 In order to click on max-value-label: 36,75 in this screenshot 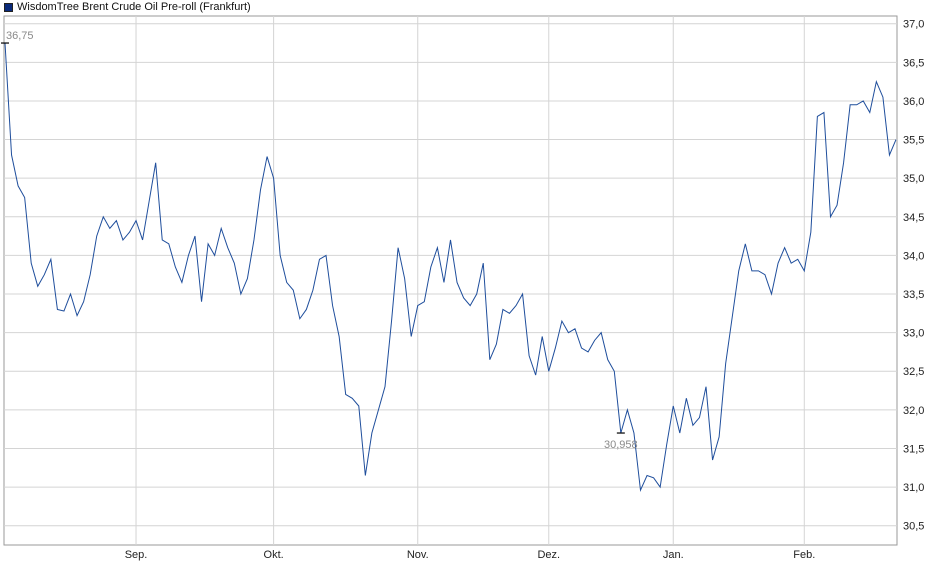, I will do `click(20, 36)`.